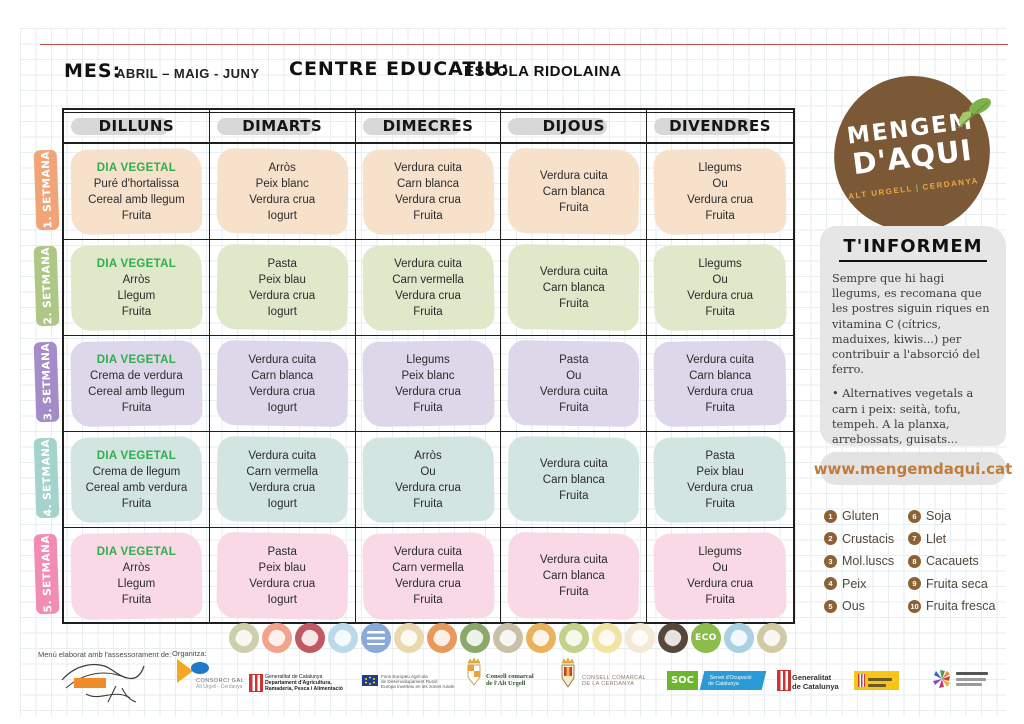 The width and height of the screenshot is (1024, 724). I want to click on allergen-item-peix: 4 Peix, so click(866, 584).